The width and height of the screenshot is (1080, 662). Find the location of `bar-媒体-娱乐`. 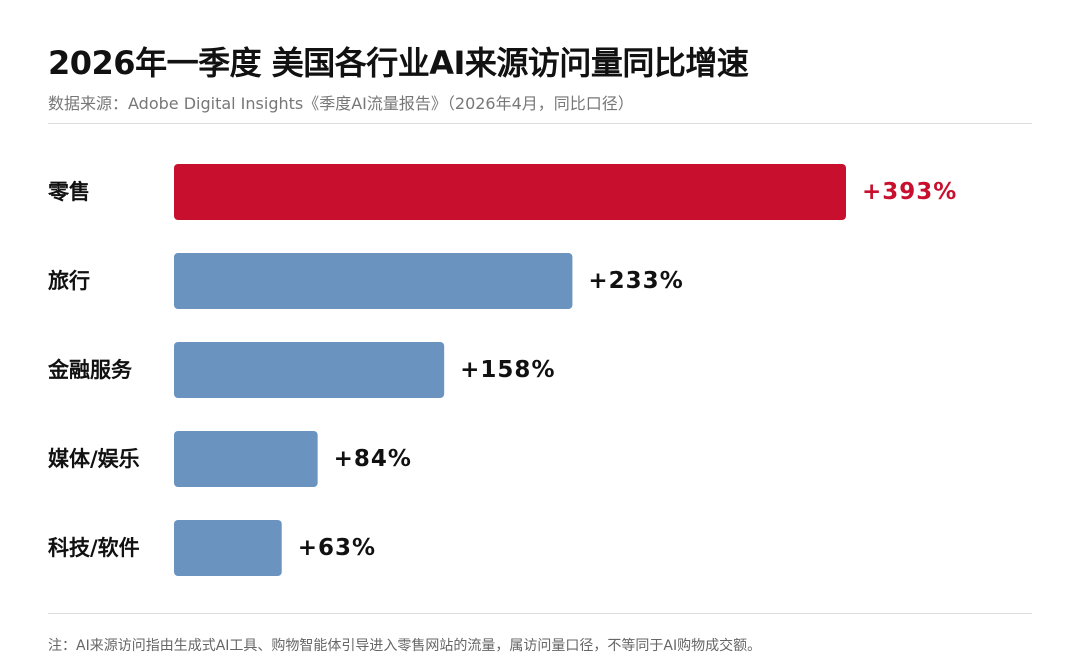

bar-媒体-娱乐 is located at coordinates (246, 459).